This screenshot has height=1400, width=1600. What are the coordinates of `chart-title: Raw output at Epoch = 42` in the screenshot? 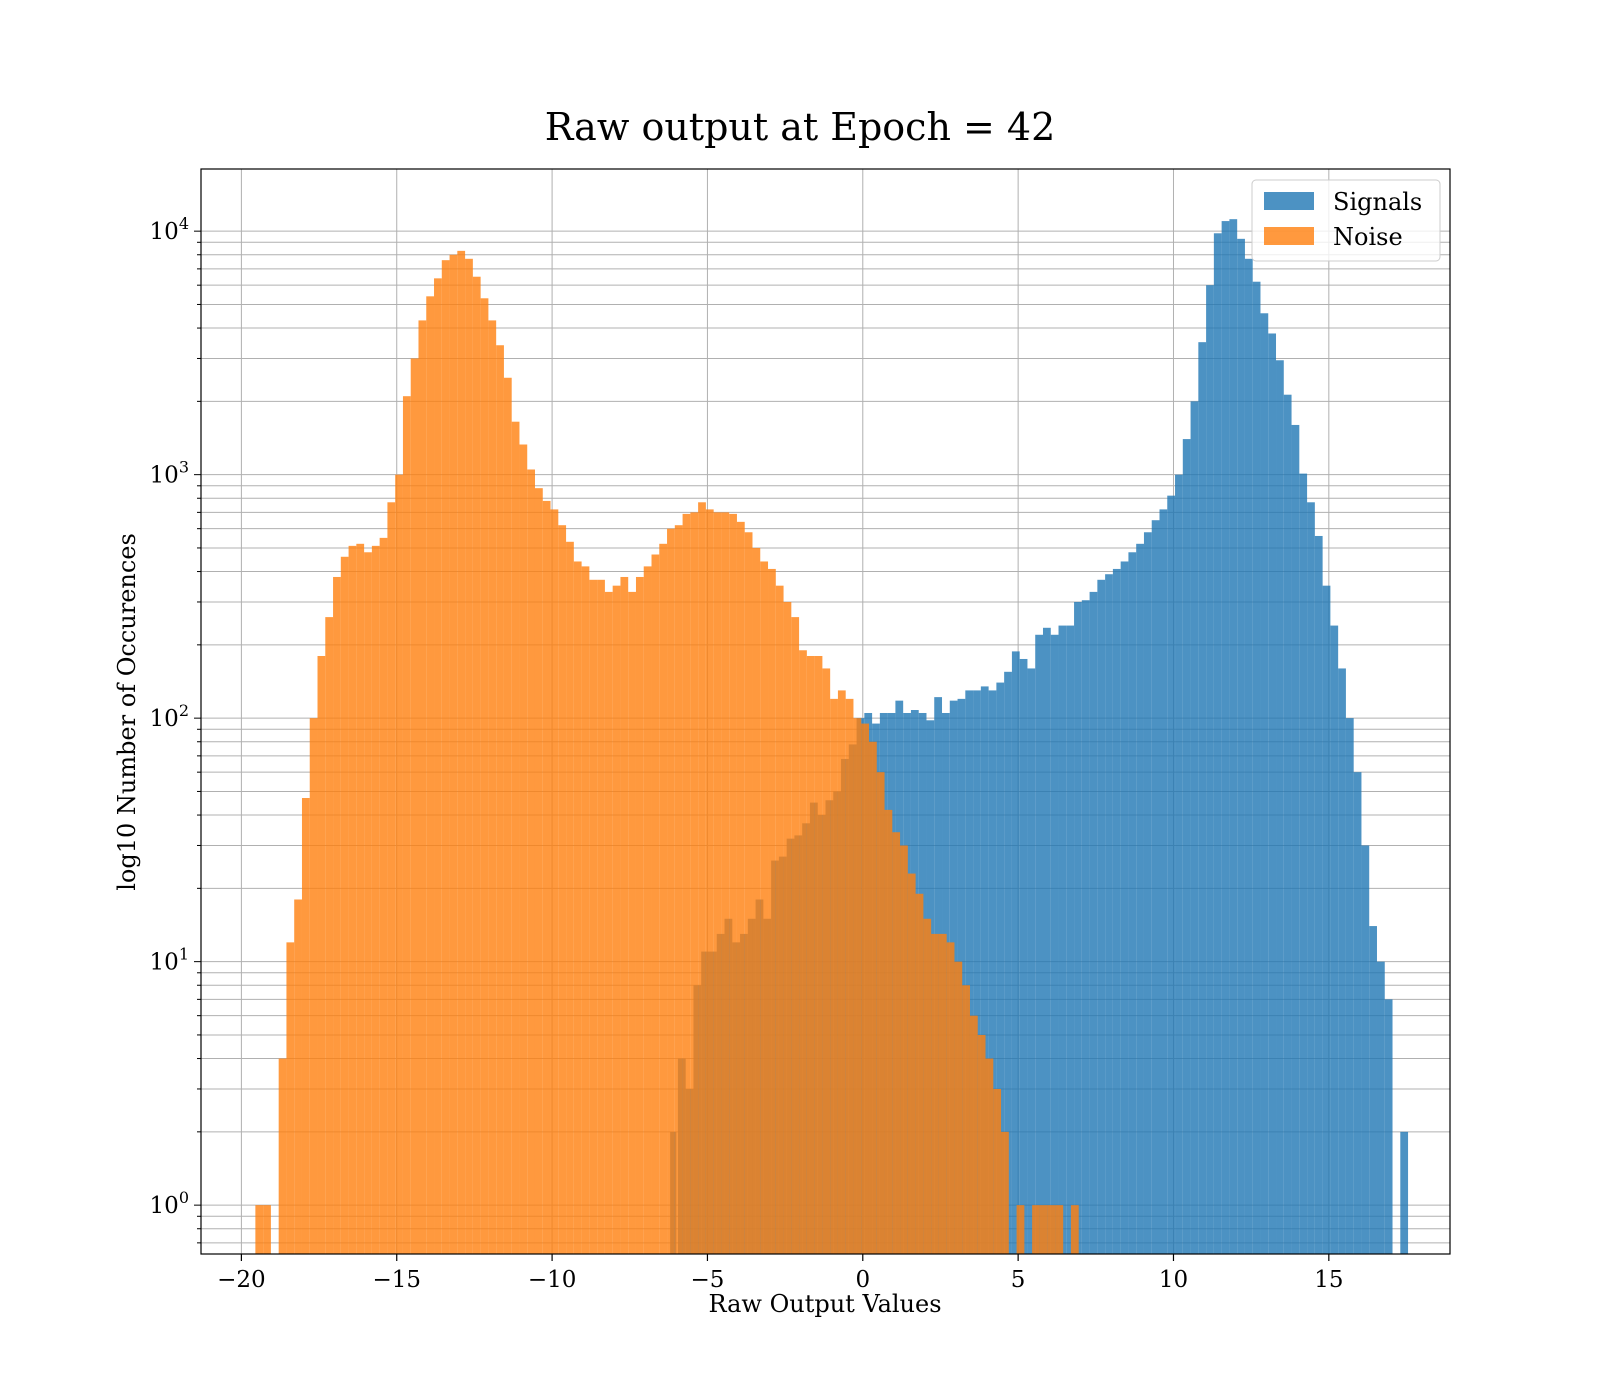 It's located at (800, 127).